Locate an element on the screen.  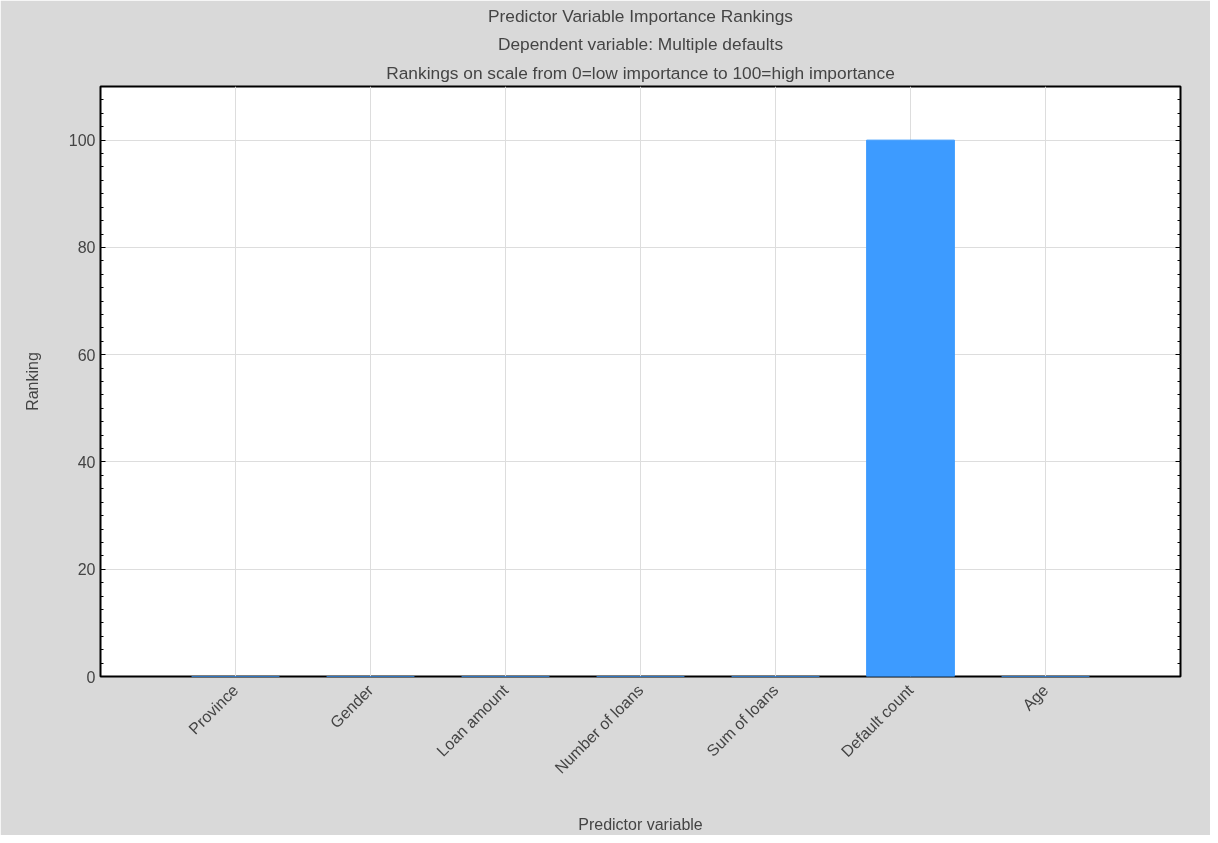
chart-subtitle: Dependent variable: Multiple defaults is located at coordinates (640, 43).